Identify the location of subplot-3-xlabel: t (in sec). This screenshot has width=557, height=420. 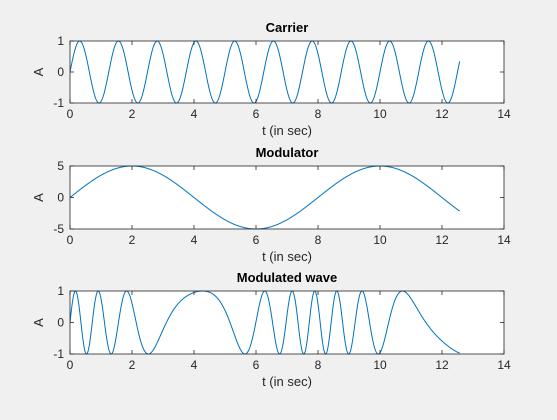
(287, 381).